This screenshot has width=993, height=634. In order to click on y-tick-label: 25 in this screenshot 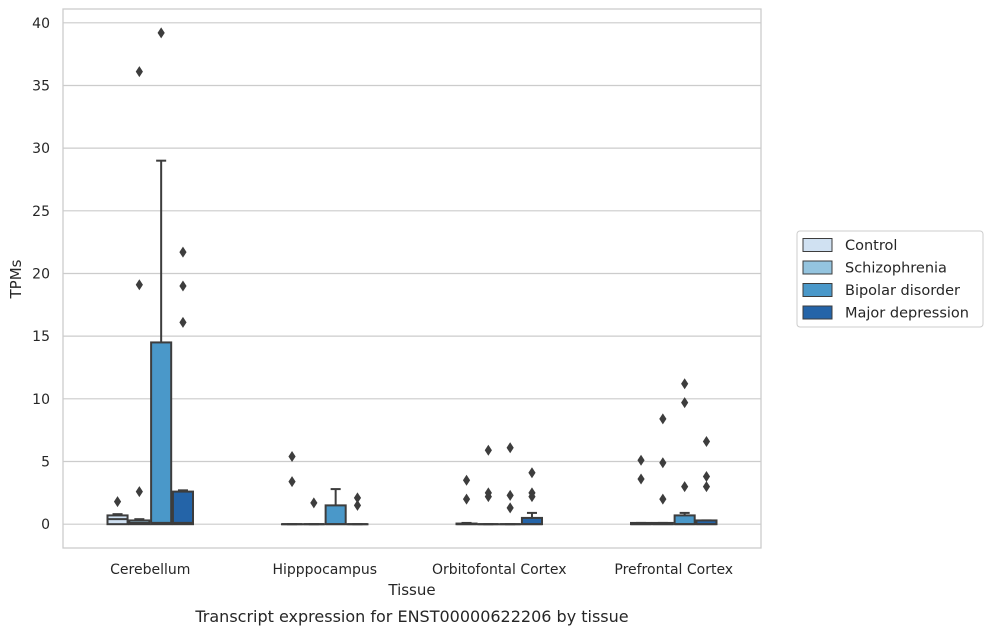, I will do `click(41, 212)`.